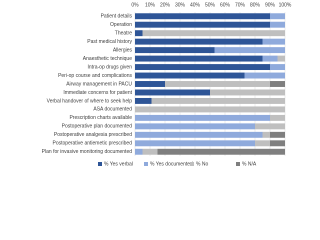  I want to click on x-tick-label: 80%, so click(255, 5).